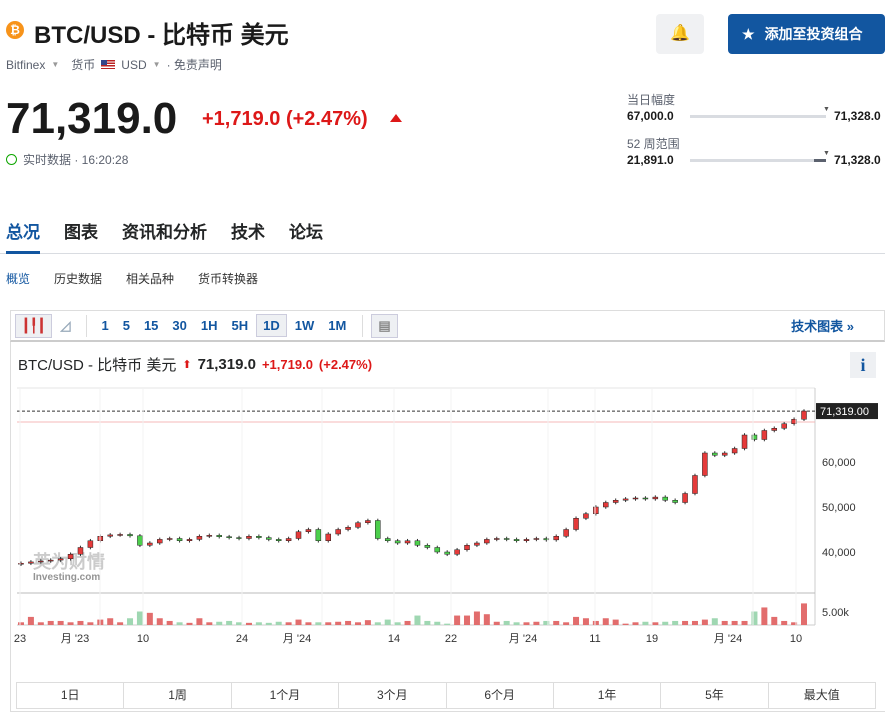 The height and width of the screenshot is (719, 885). I want to click on disclaimer-link: · 免责声明, so click(194, 65).